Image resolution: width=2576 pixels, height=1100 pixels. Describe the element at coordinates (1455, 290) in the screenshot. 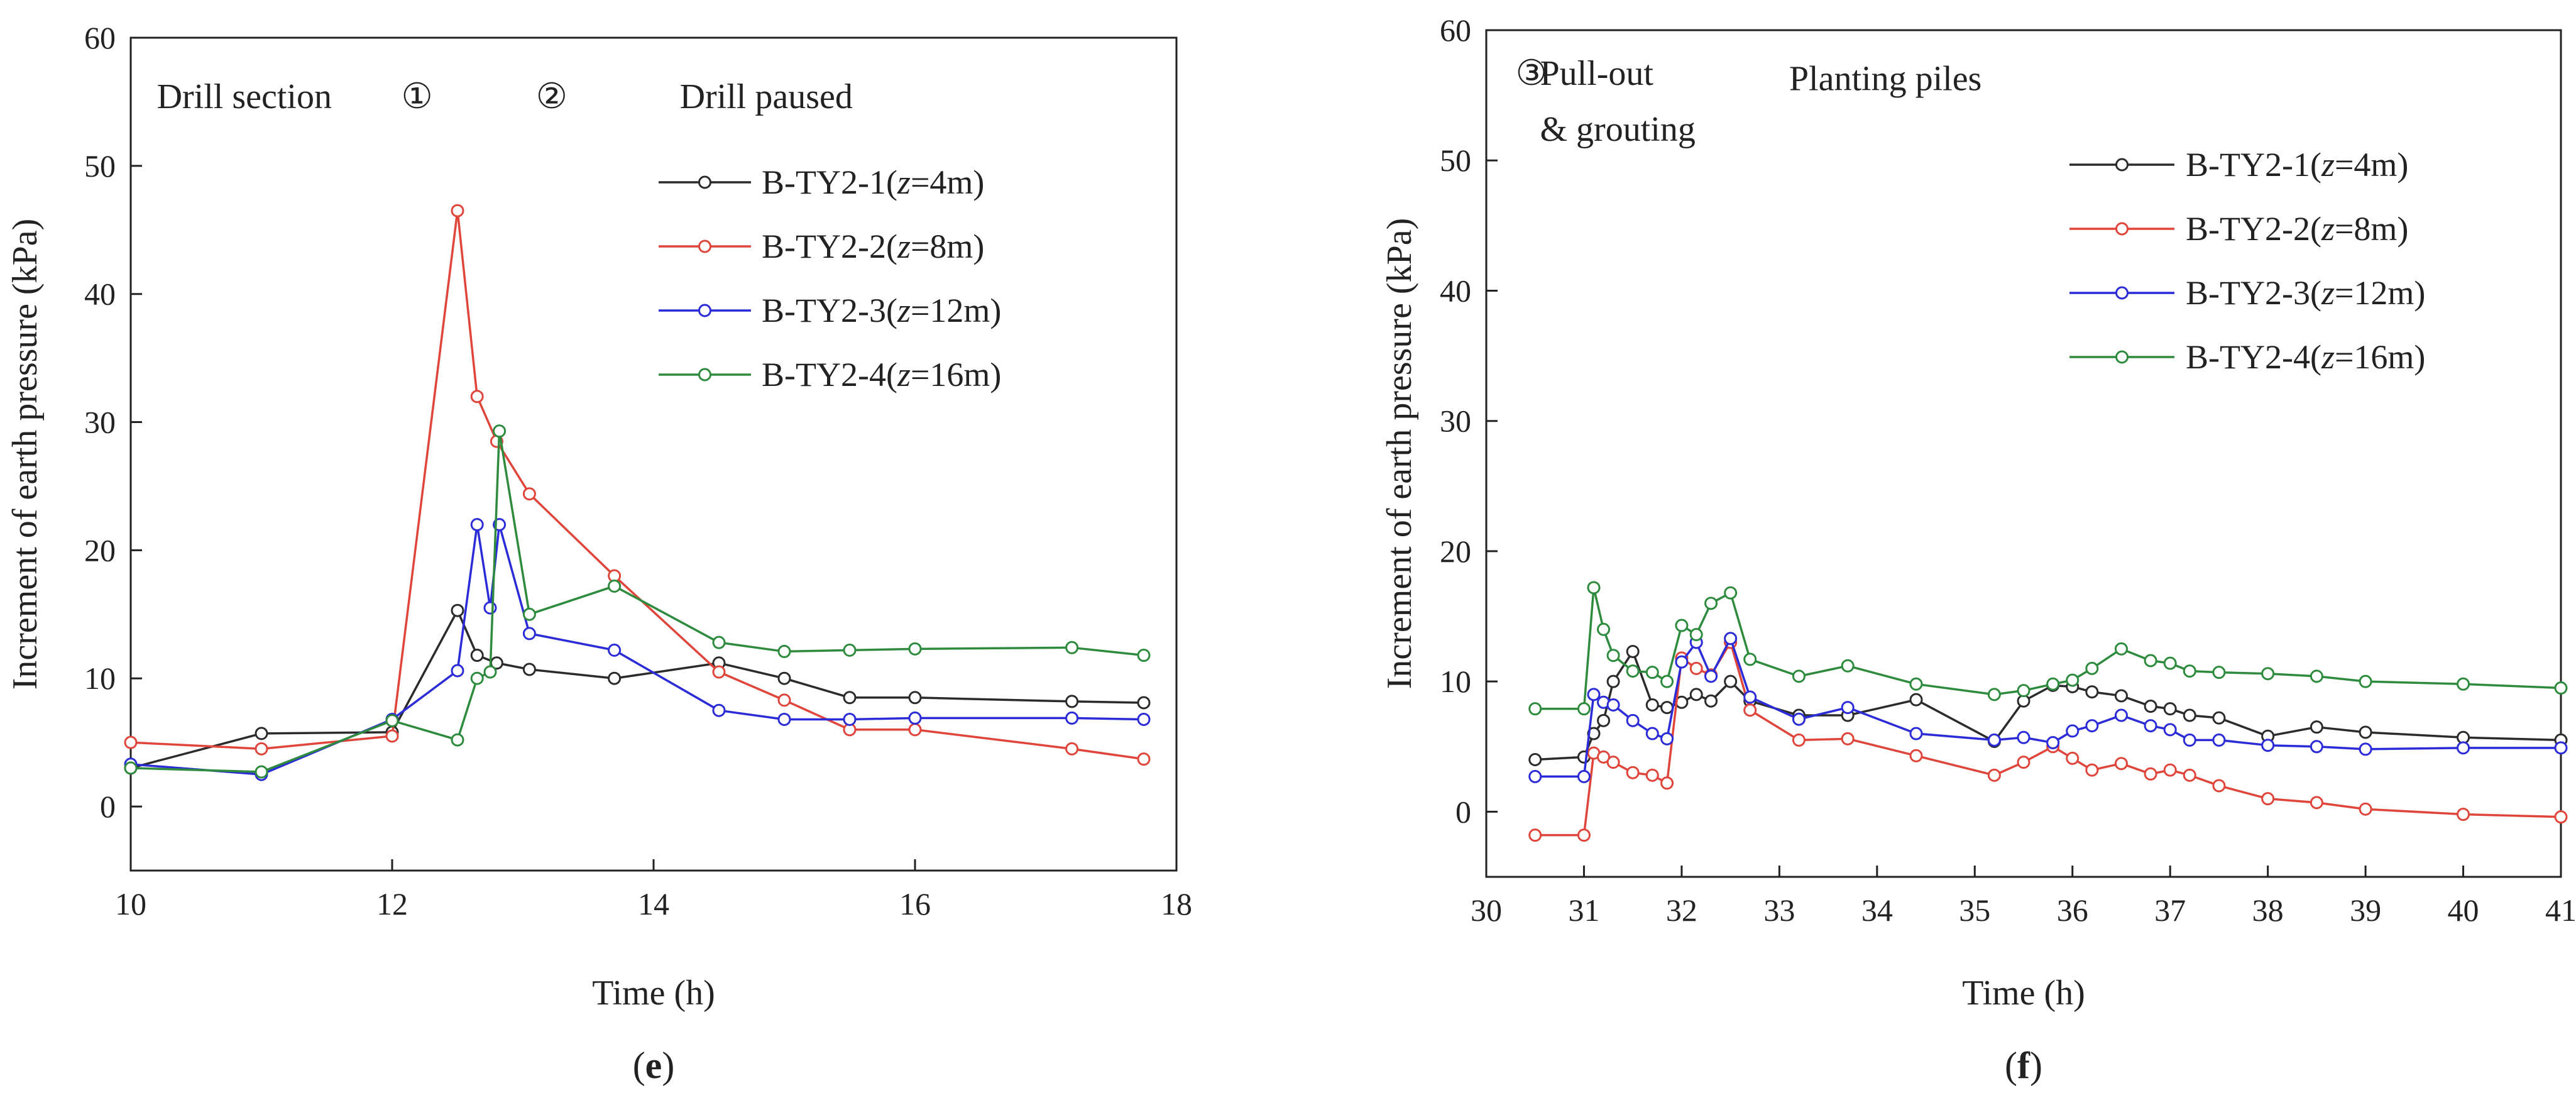

I see `y-tick-label: 40` at that location.